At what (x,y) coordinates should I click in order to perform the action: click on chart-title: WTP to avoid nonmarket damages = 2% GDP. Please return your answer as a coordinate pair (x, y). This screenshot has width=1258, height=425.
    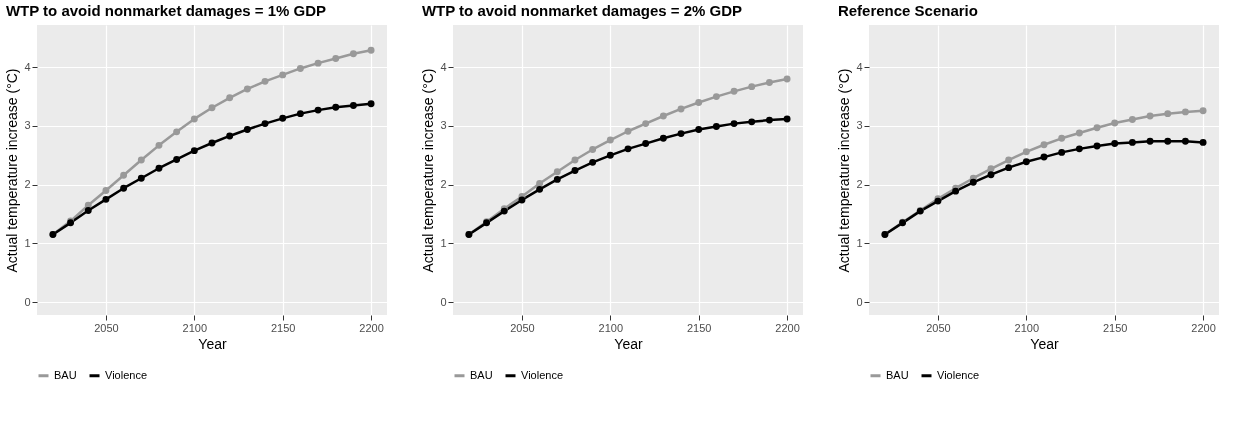
    Looking at the image, I should click on (582, 10).